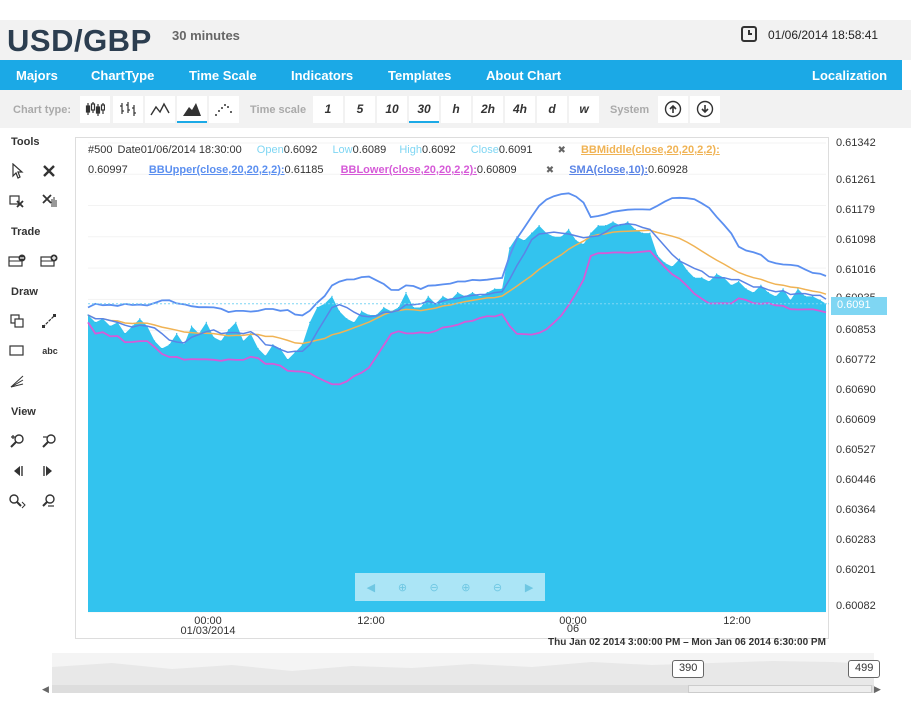 This screenshot has height=711, width=911. Describe the element at coordinates (49, 441) in the screenshot. I see `zoom-out-button` at that location.